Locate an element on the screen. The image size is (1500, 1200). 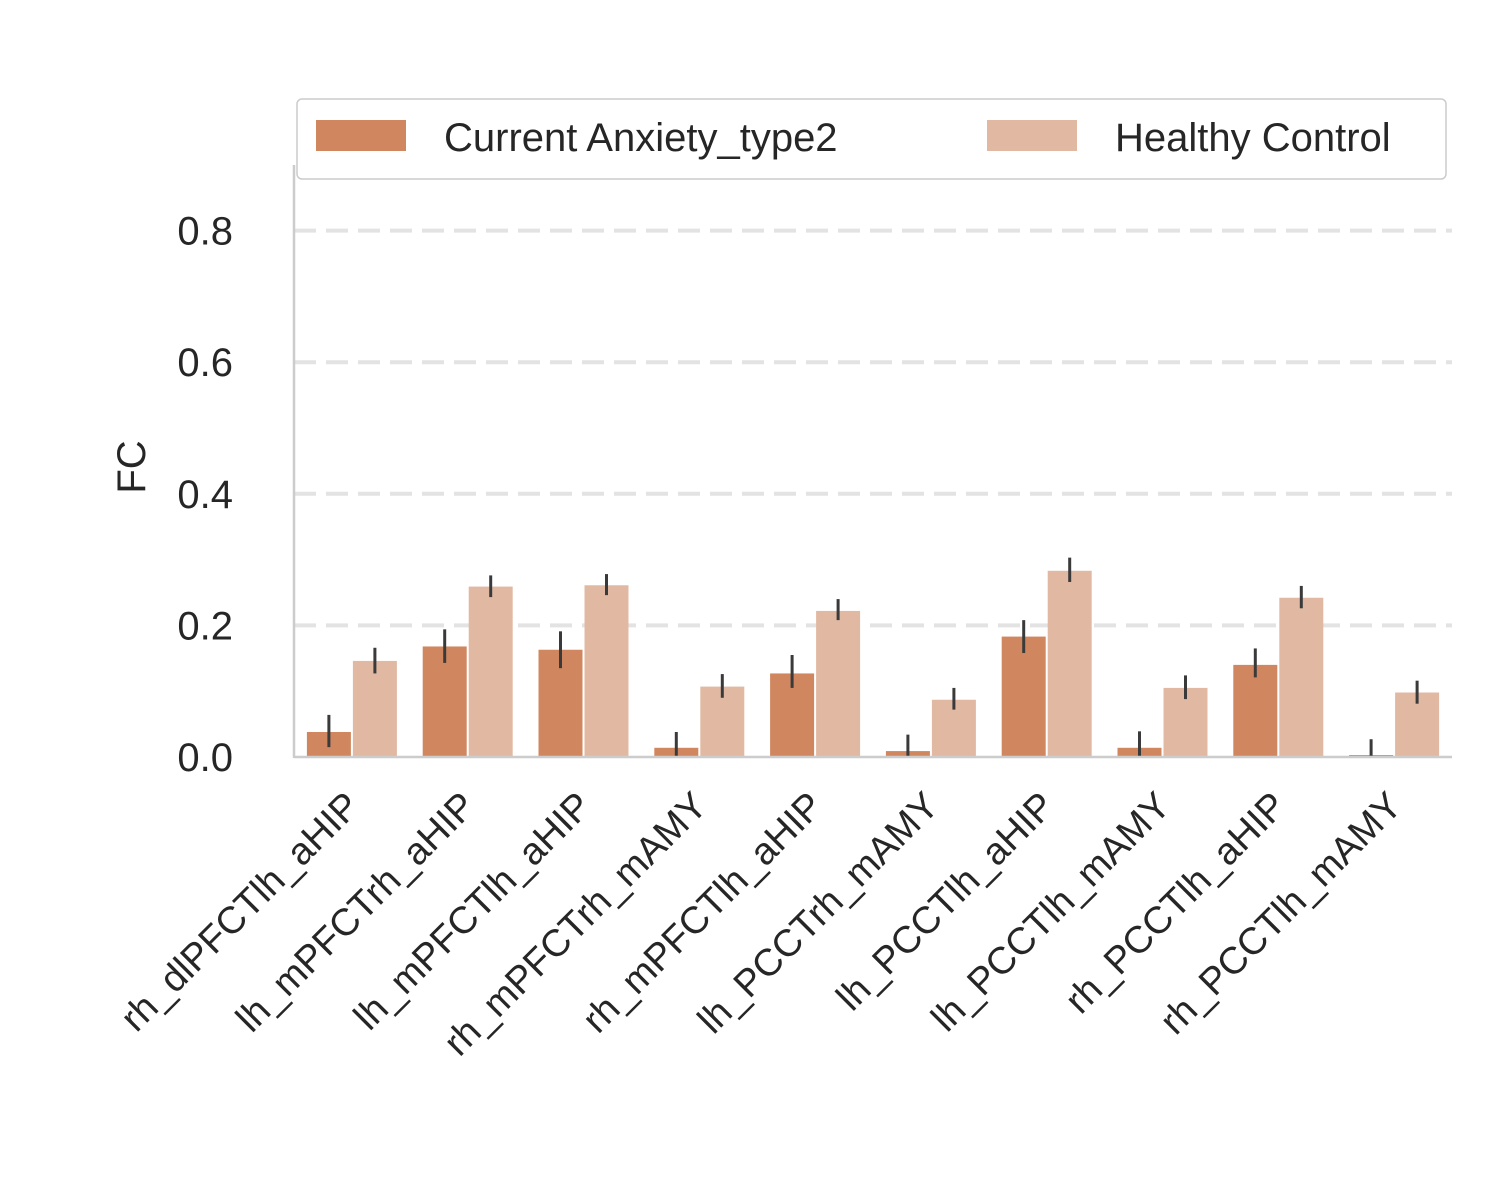
error-bars is located at coordinates (873, 657).